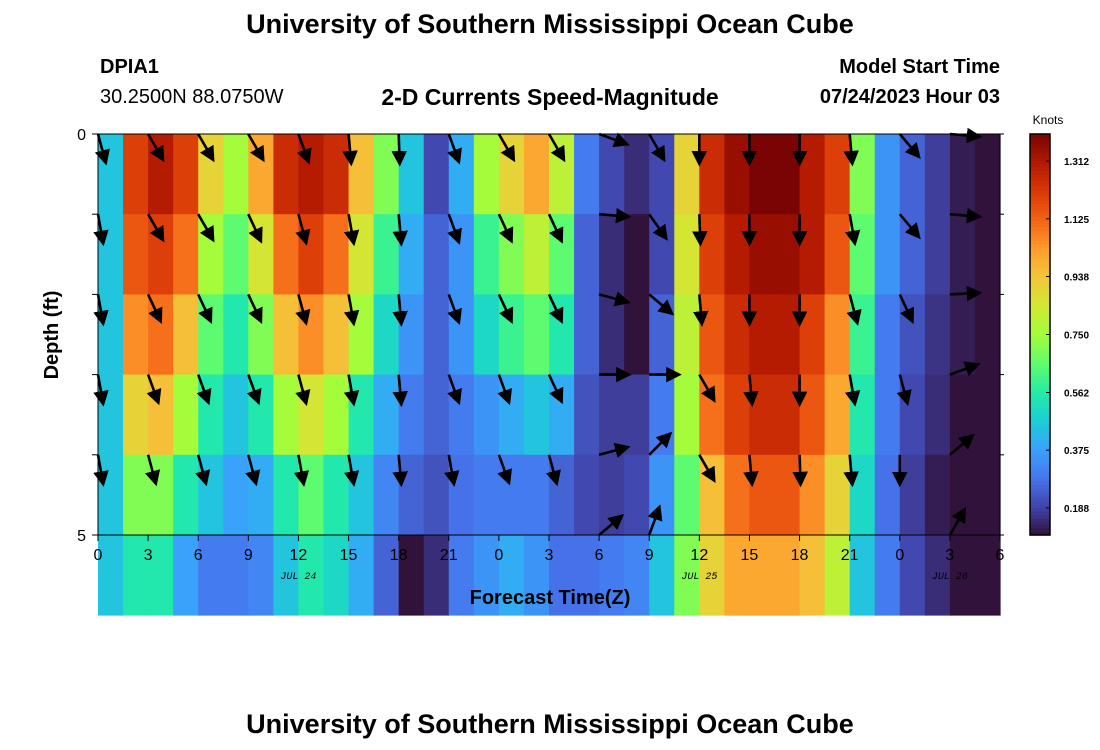 The image size is (1100, 750). I want to click on date-label: JUL 26, so click(950, 577).